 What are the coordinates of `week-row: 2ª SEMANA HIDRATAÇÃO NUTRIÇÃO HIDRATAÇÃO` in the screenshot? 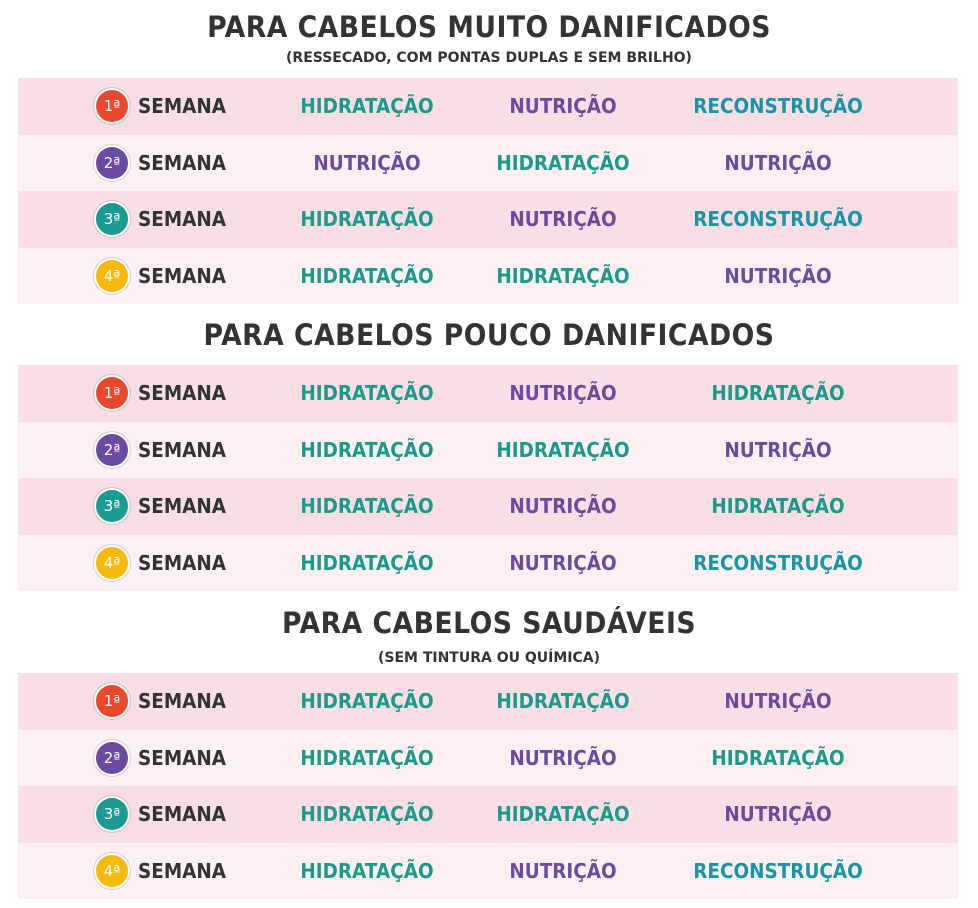 It's located at (488, 757).